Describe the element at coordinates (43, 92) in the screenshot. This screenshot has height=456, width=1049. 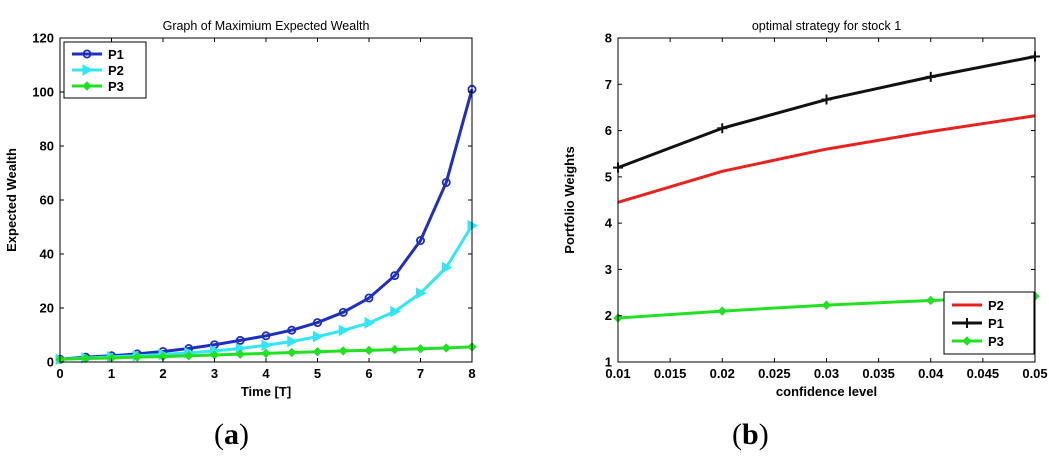
I see `y-tick-label: 100` at that location.